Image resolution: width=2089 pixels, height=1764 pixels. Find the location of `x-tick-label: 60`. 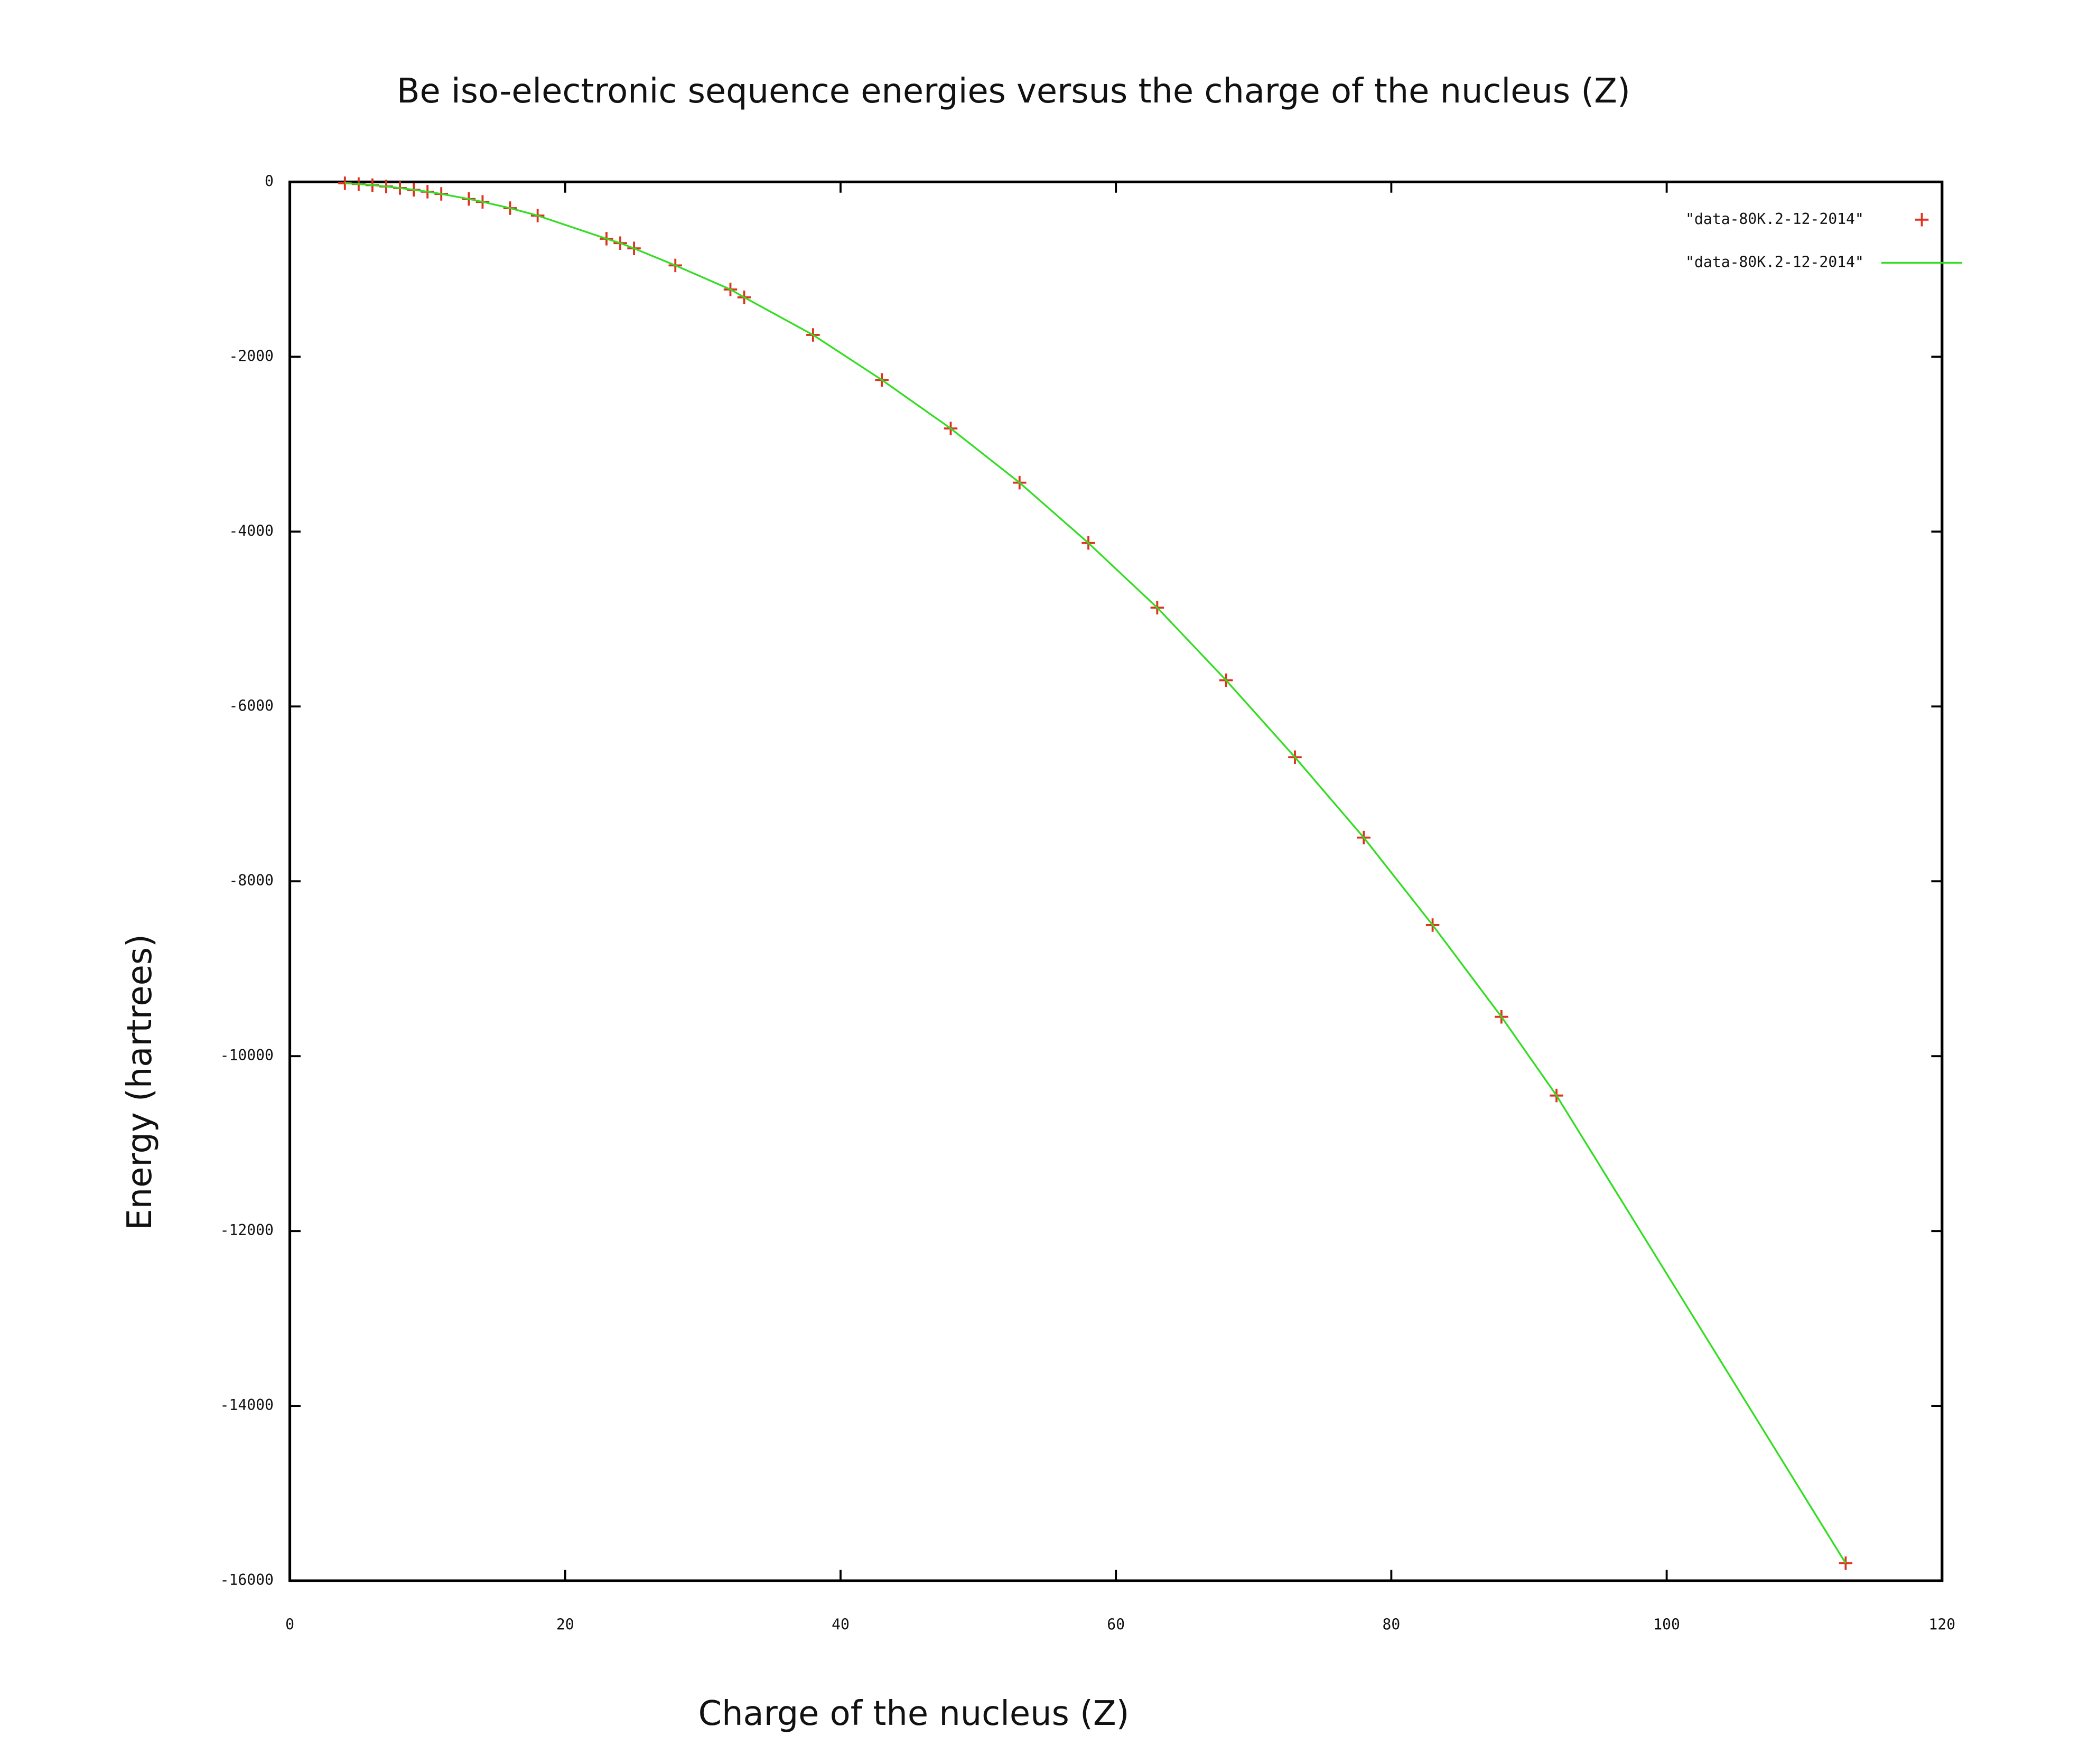

x-tick-label: 60 is located at coordinates (1116, 1624).